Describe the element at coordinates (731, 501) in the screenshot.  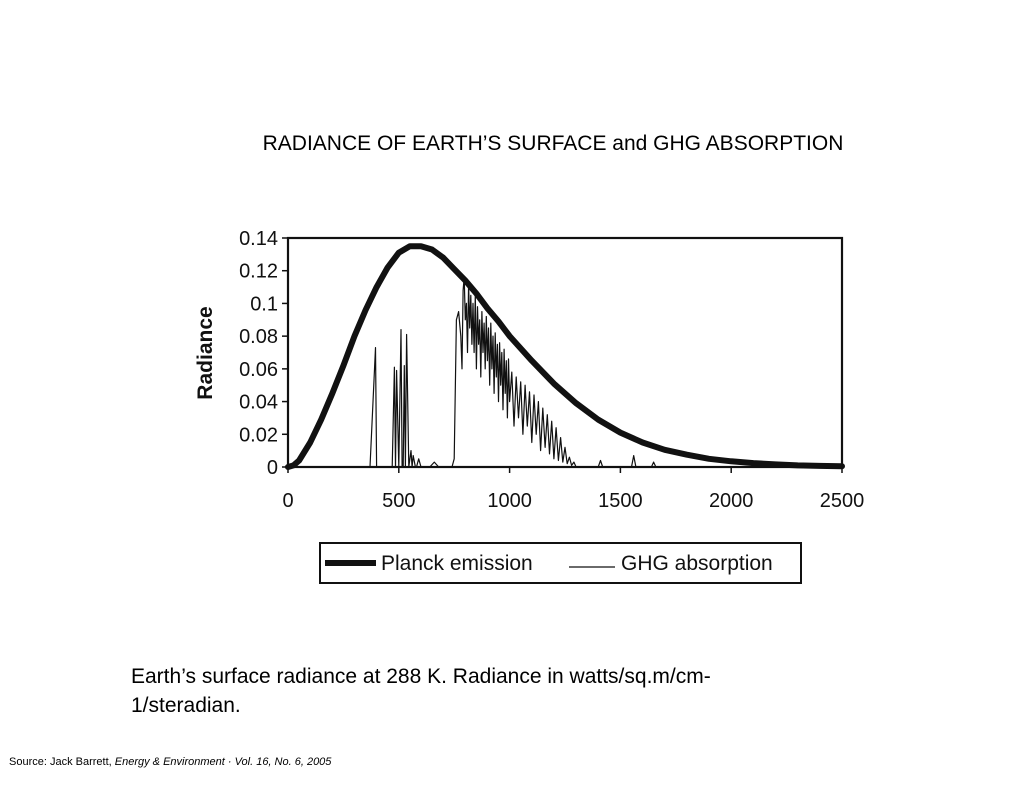
I see `x-tick-label: 2000` at that location.